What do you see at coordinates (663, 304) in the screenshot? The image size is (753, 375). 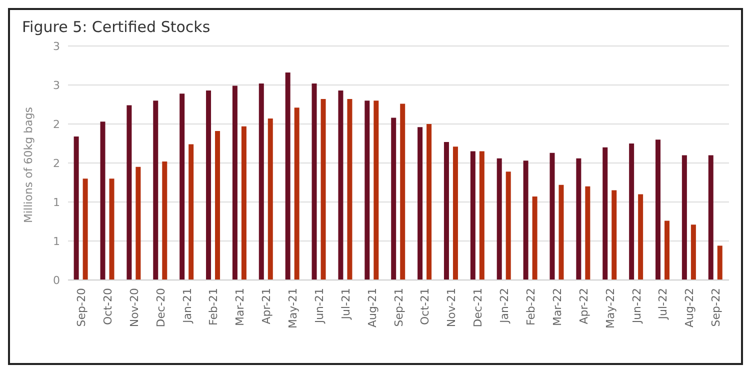 I see `x-tick-label: Jul-22` at bounding box center [663, 304].